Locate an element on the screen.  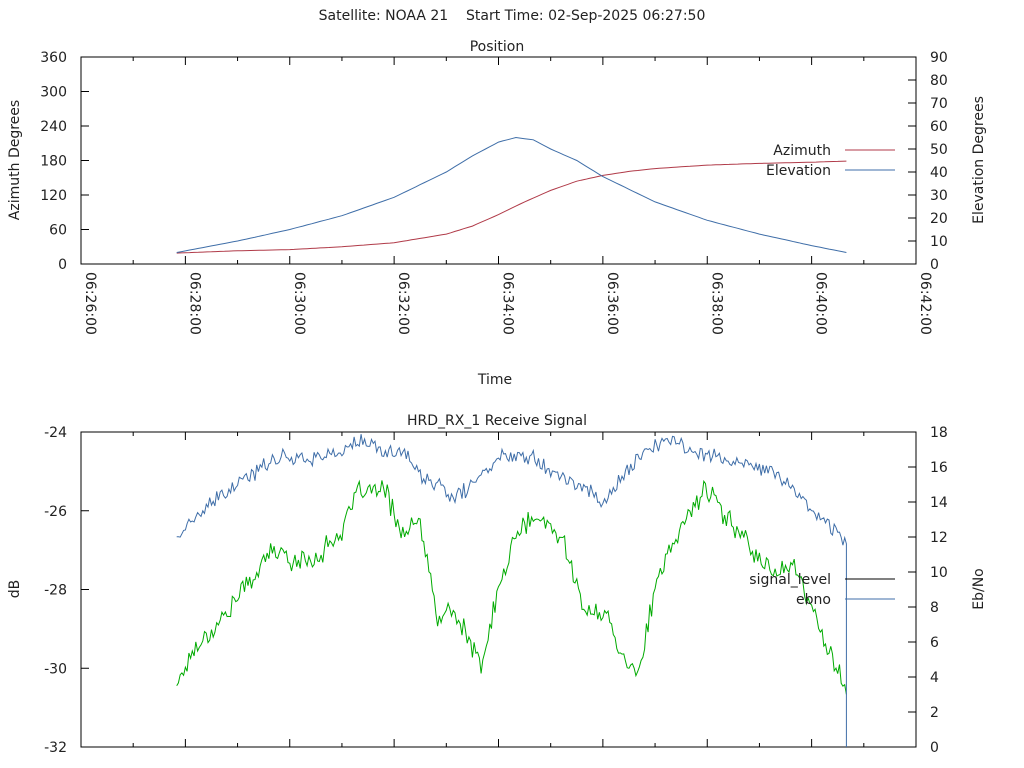
position-x-tick-label: 06:32:00 is located at coordinates (403, 303).